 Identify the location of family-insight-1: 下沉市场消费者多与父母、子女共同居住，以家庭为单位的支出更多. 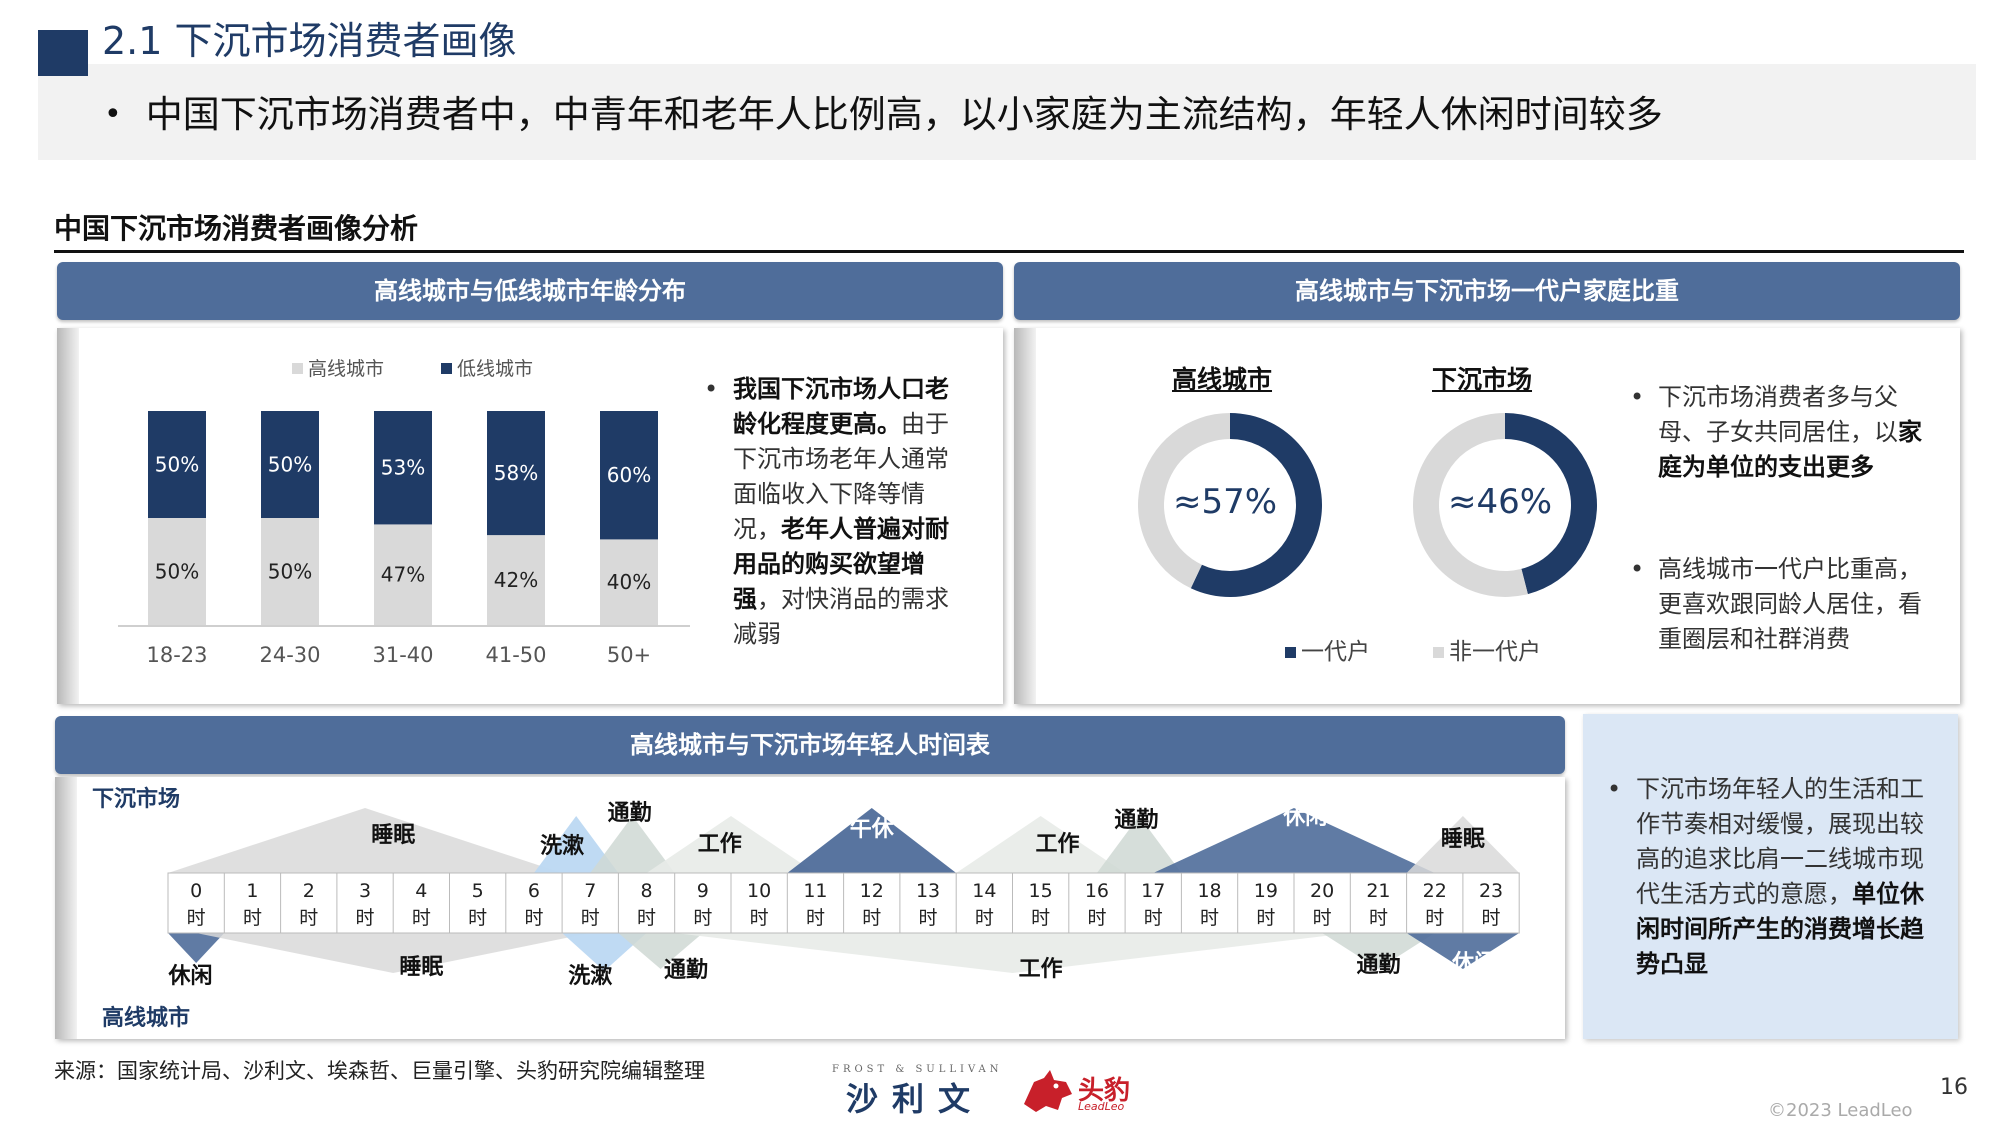
(1798, 432).